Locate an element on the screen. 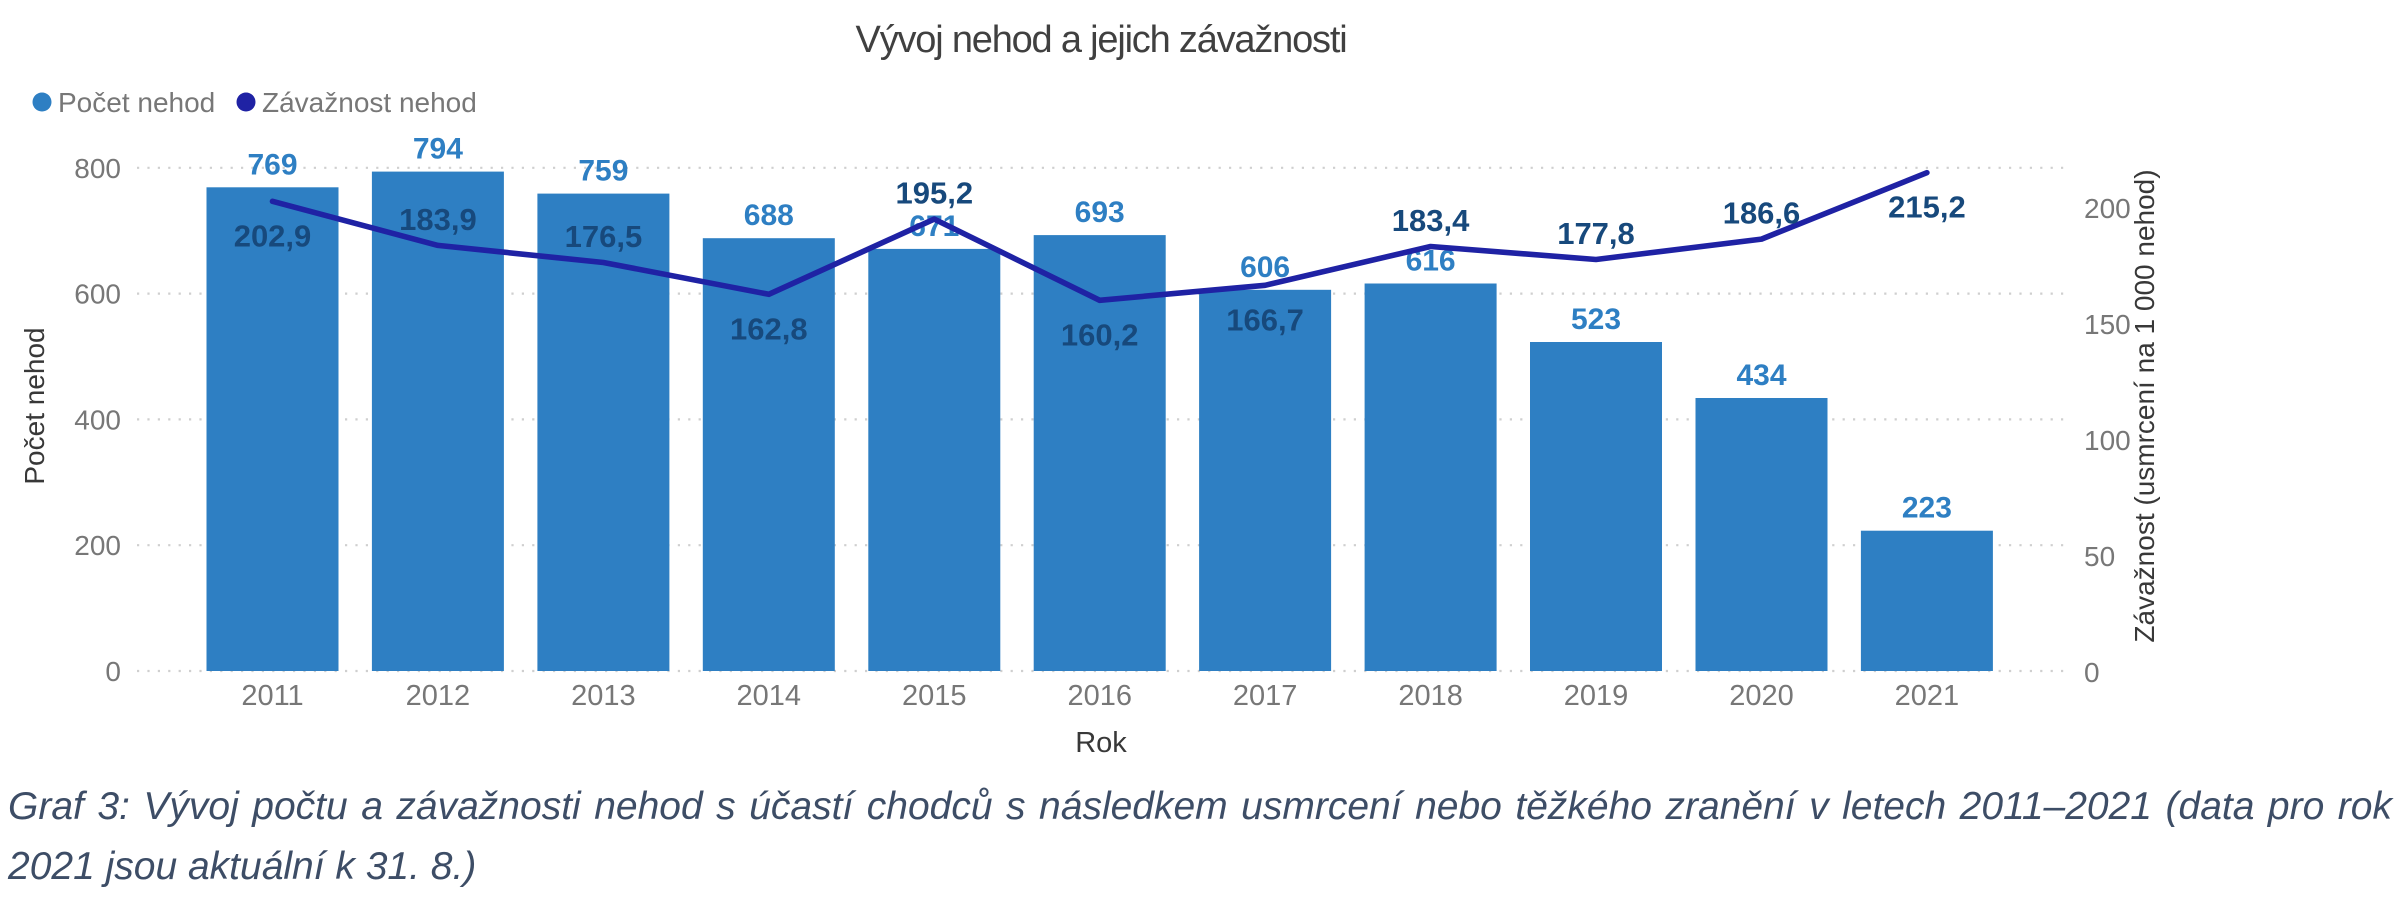 Image resolution: width=2400 pixels, height=897 pixels. svg-text: 223 is located at coordinates (1927, 508).